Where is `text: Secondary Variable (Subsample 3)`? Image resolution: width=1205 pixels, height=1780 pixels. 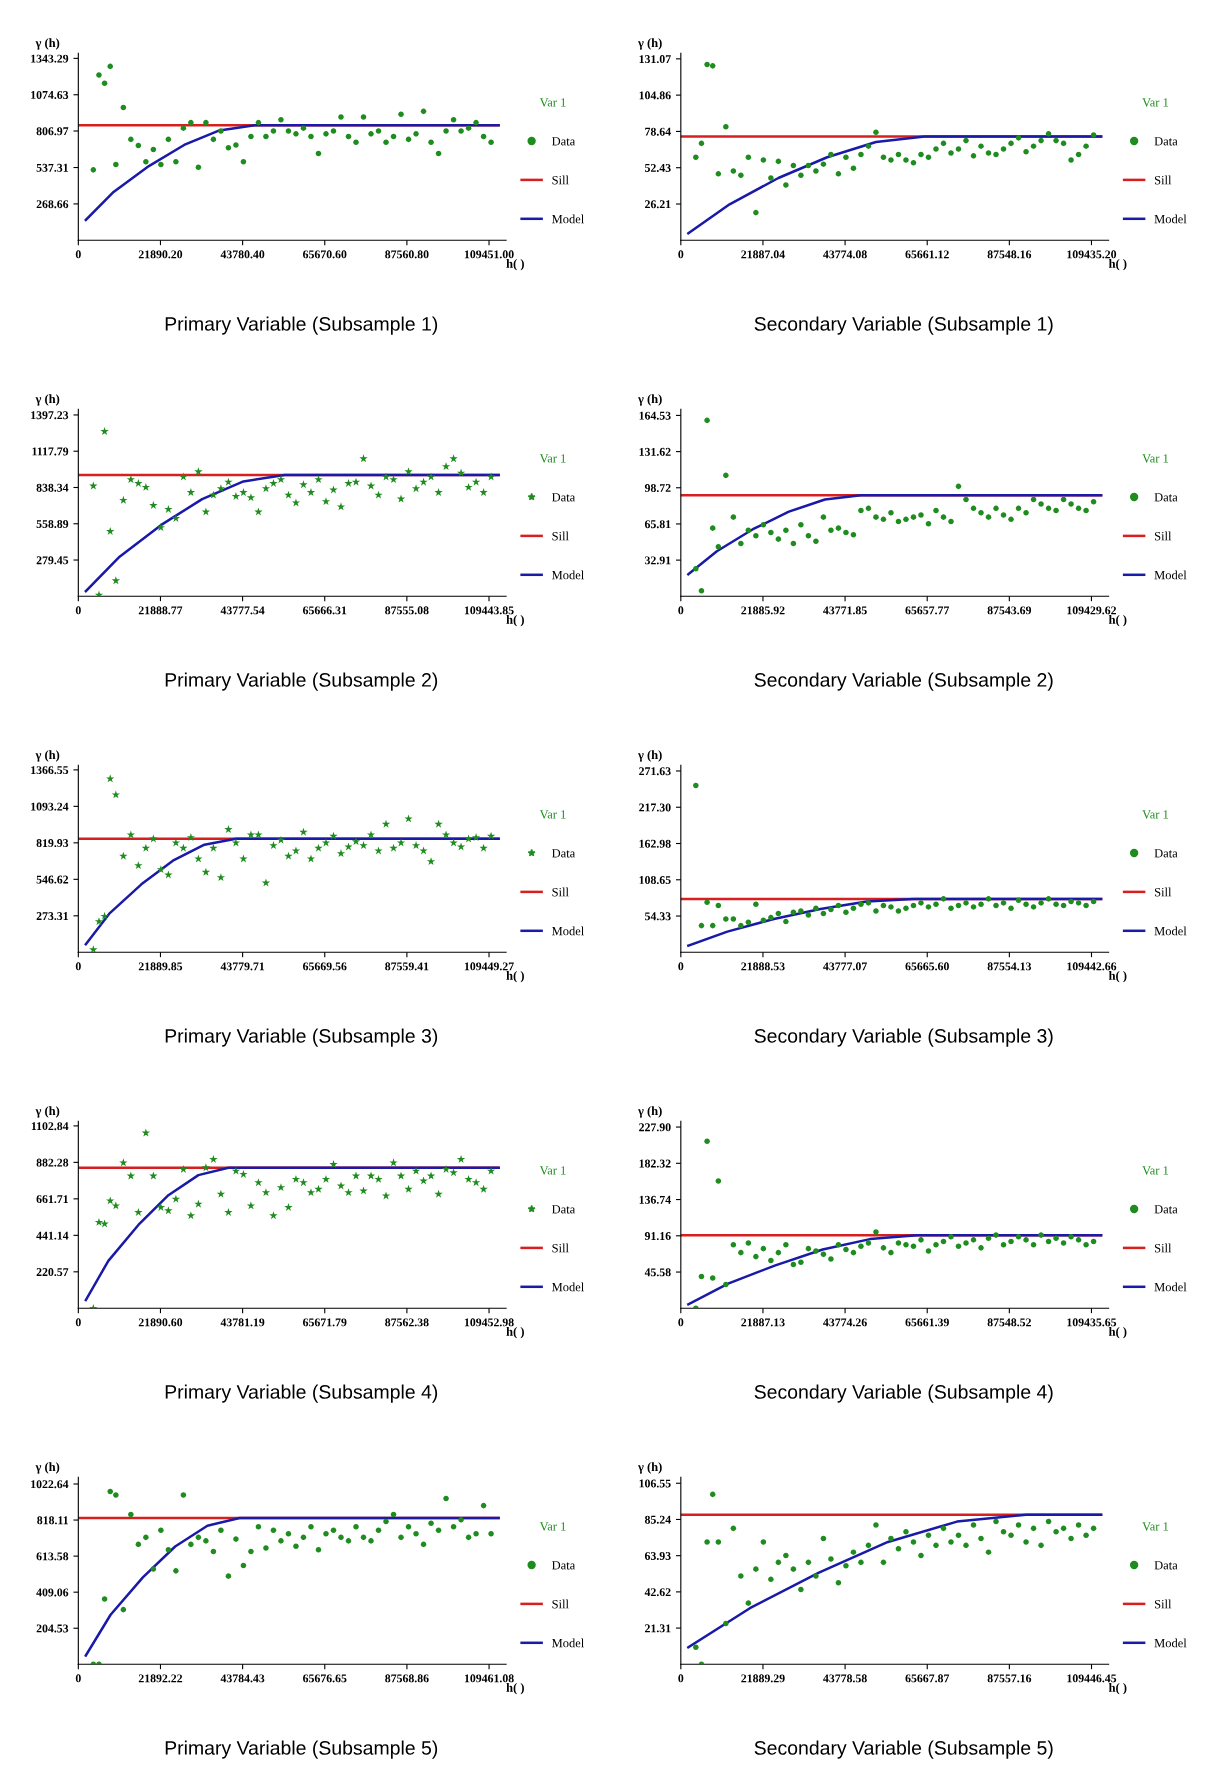 text: Secondary Variable (Subsample 3) is located at coordinates (903, 1037).